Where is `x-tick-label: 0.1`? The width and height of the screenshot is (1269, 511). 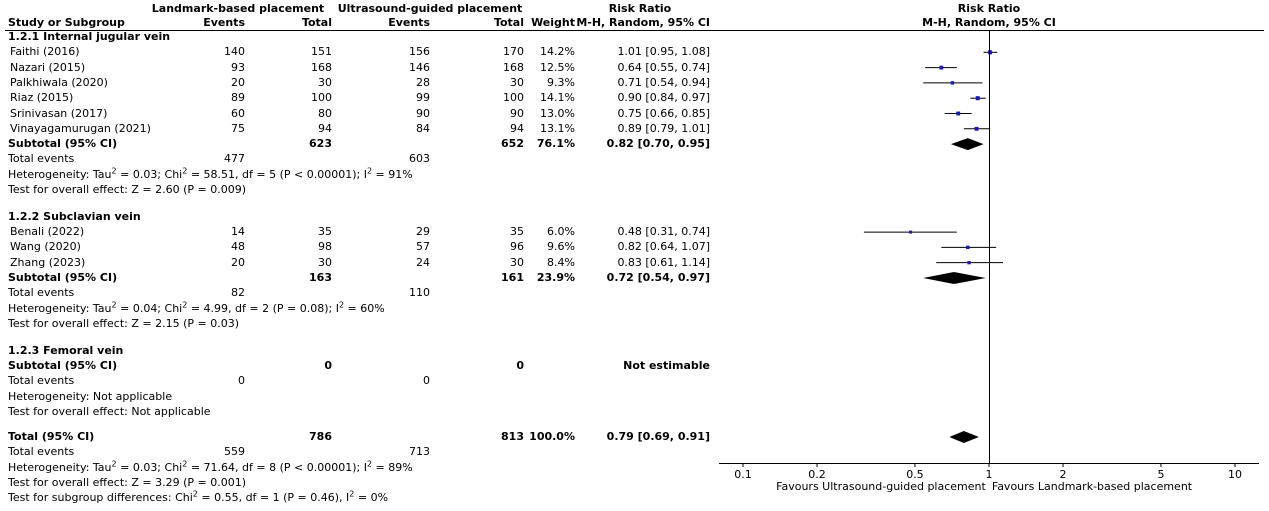 x-tick-label: 0.1 is located at coordinates (743, 474).